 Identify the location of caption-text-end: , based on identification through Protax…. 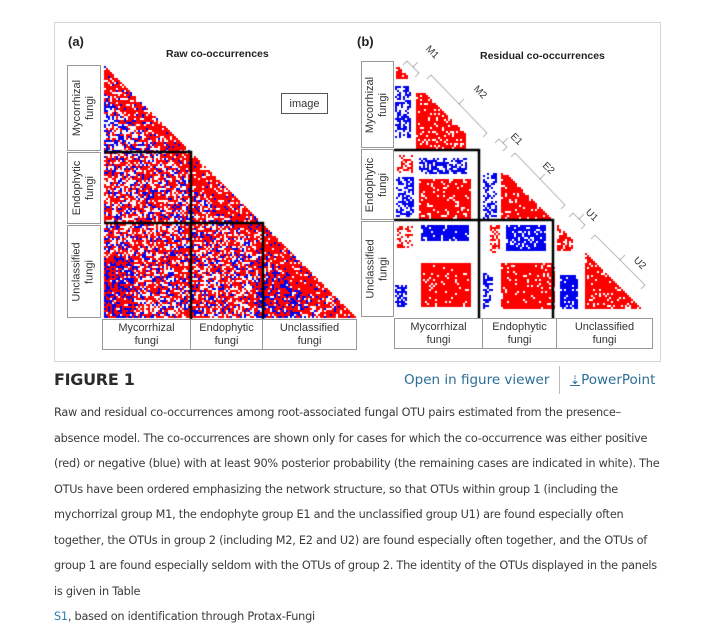
(191, 616).